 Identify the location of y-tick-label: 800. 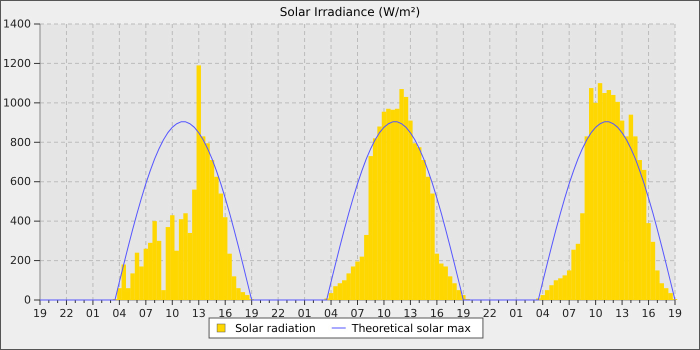
(20, 142).